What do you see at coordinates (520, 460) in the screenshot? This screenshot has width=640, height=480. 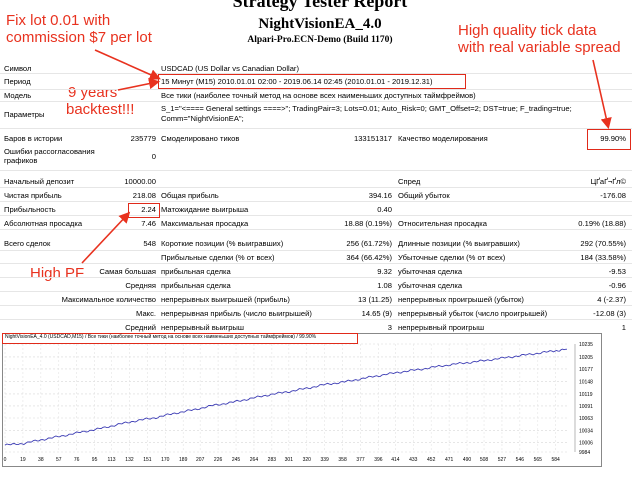 I see `x-tick-label: 546` at bounding box center [520, 460].